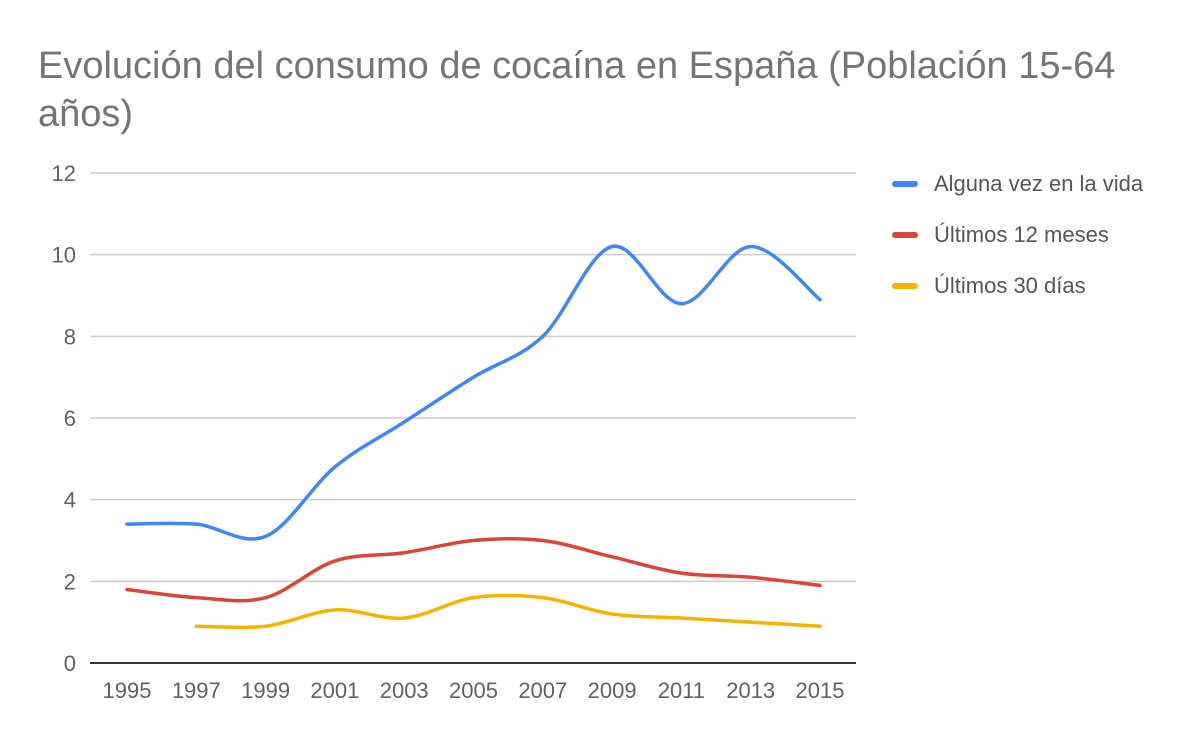  I want to click on legend-item: Alguna vez en la vida, so click(1017, 183).